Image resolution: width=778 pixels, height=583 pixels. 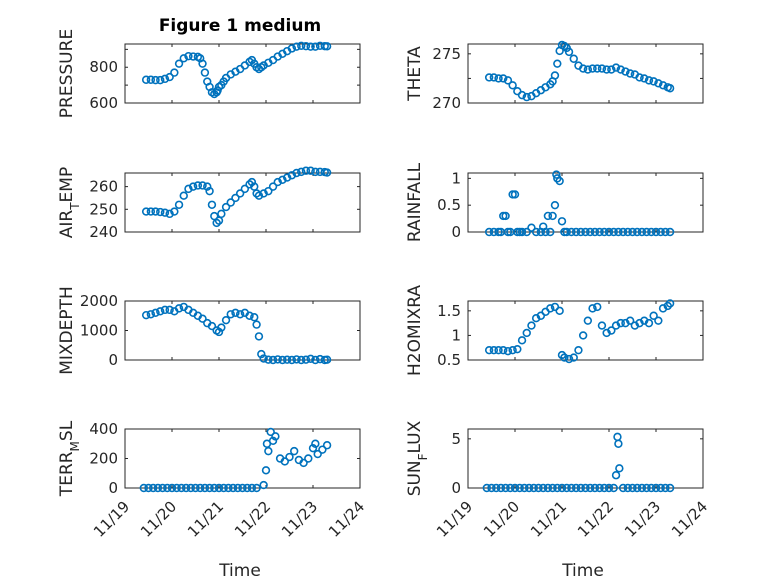 What do you see at coordinates (415, 74) in the screenshot?
I see `y-axis-label: THETA` at bounding box center [415, 74].